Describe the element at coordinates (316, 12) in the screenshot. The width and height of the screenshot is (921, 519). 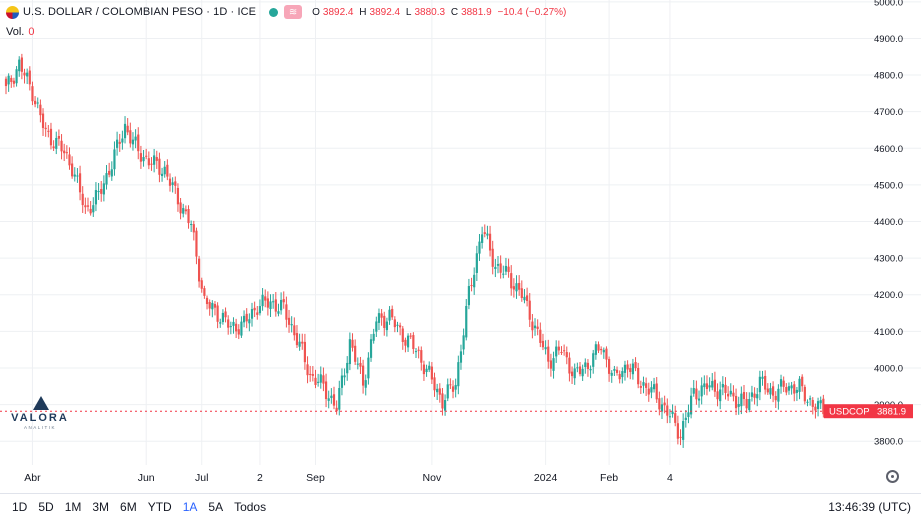
I see `open-label: O` at that location.